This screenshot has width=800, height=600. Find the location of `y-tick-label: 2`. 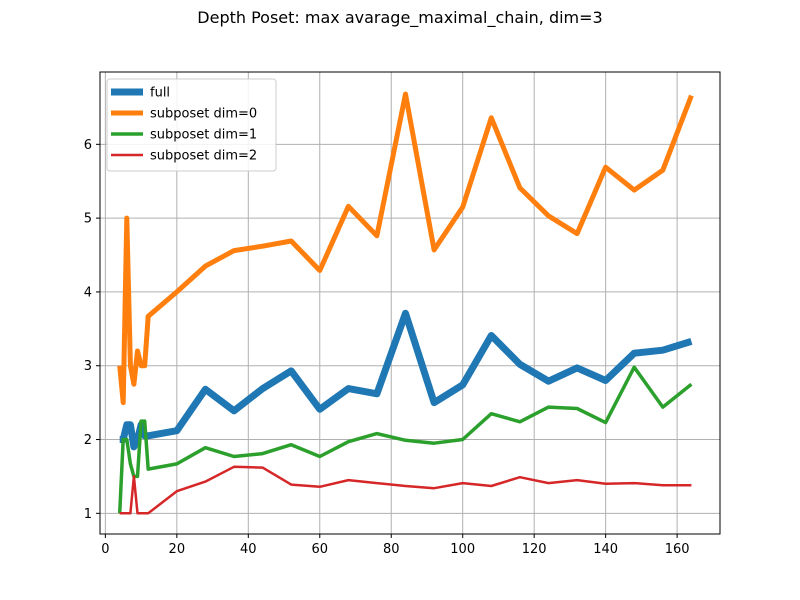

y-tick-label: 2 is located at coordinates (88, 440).